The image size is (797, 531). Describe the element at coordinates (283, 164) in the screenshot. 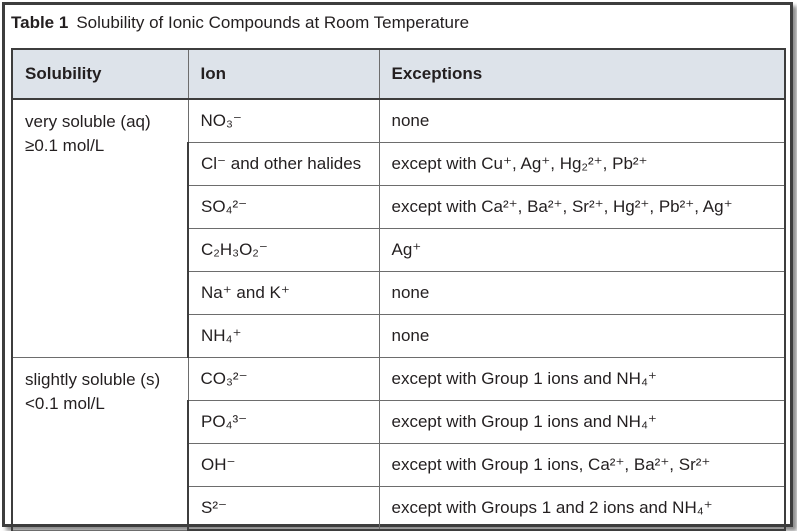

I see `ion-cell: Cl⁻ and other halides` at that location.